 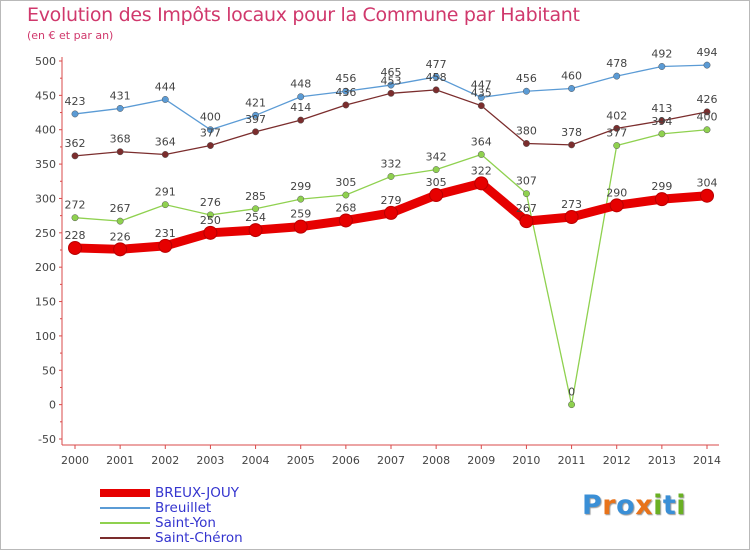 I want to click on data-label-breux-jouy: 273, so click(x=571, y=204).